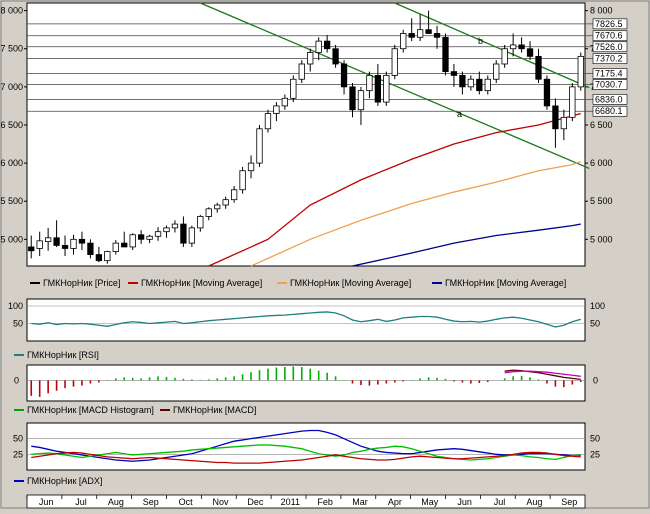 Image resolution: width=650 pixels, height=514 pixels. Describe the element at coordinates (480, 41) in the screenshot. I see `trend-label-b: b` at that location.